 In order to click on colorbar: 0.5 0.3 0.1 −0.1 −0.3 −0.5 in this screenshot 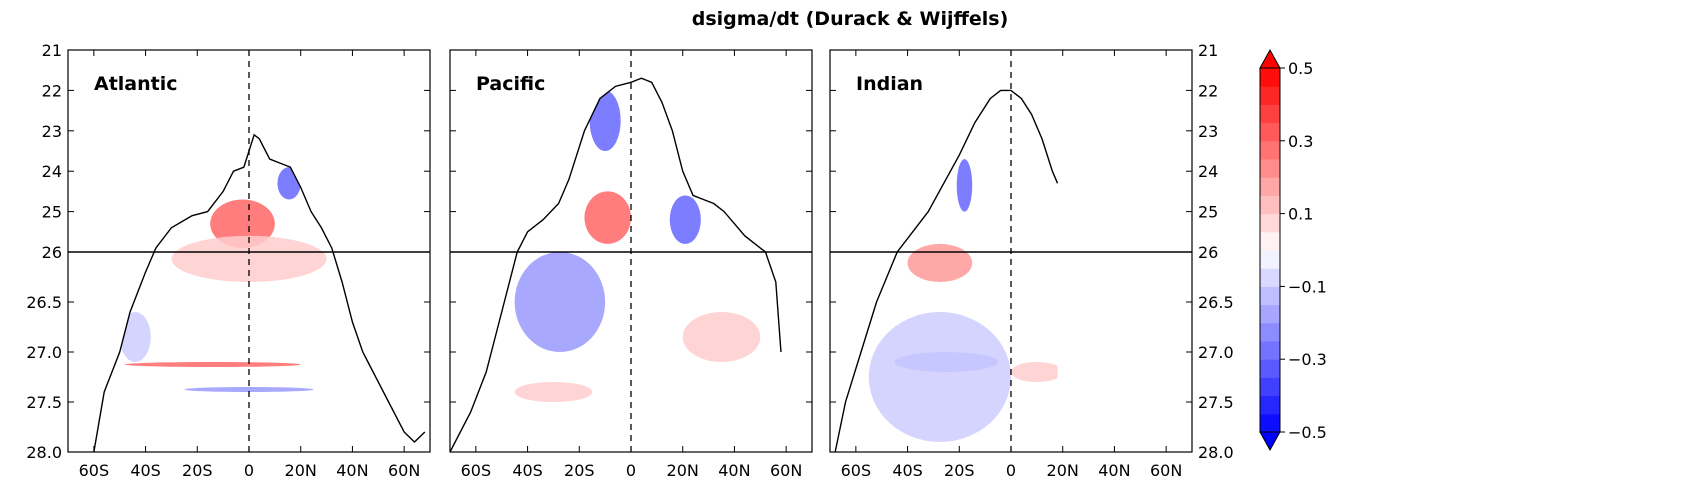, I will do `click(1293, 250)`.